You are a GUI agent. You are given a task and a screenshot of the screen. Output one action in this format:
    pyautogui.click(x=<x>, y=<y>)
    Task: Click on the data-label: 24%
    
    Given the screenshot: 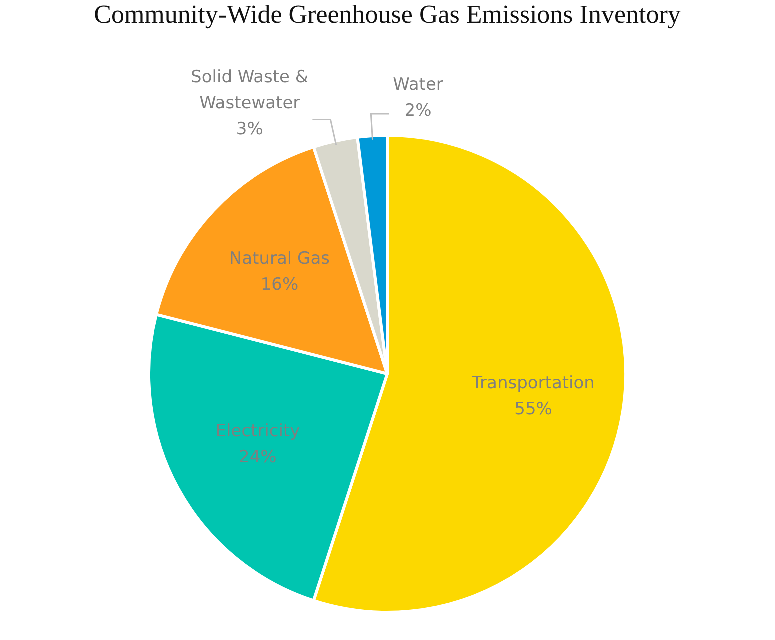 What is the action you would take?
    pyautogui.click(x=258, y=458)
    